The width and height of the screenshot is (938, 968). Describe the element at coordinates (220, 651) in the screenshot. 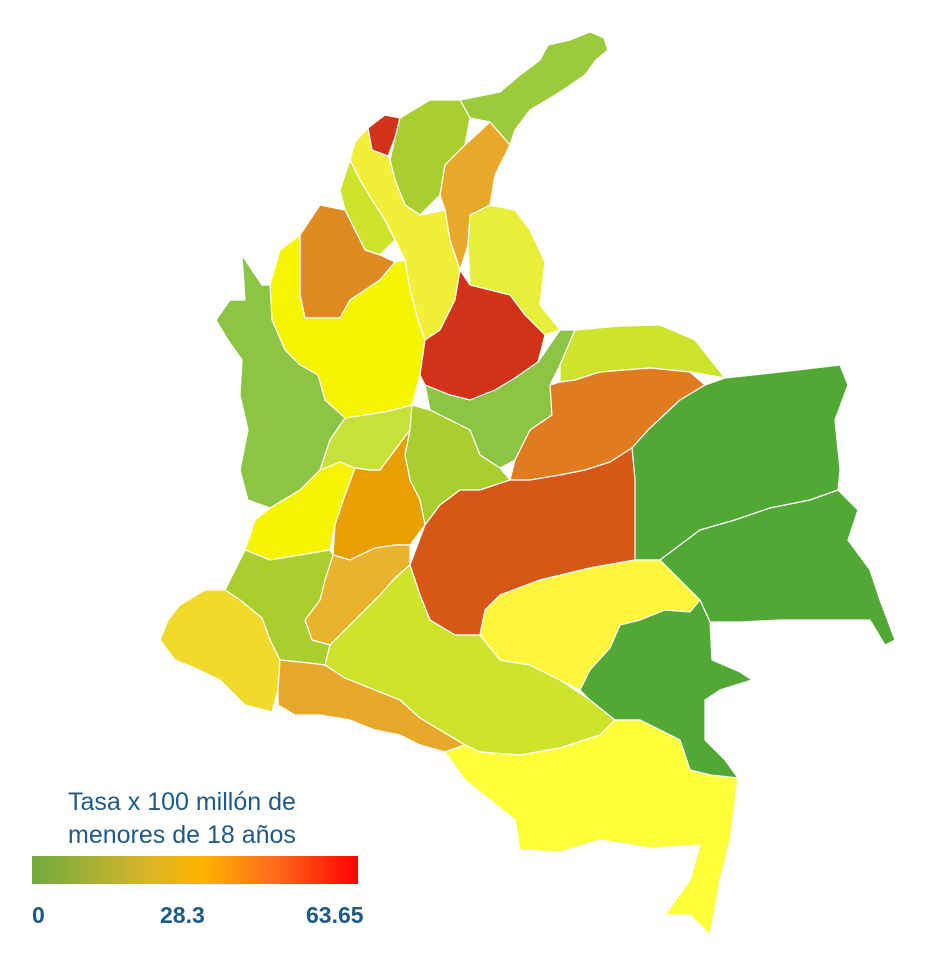

I see `region-narino` at that location.